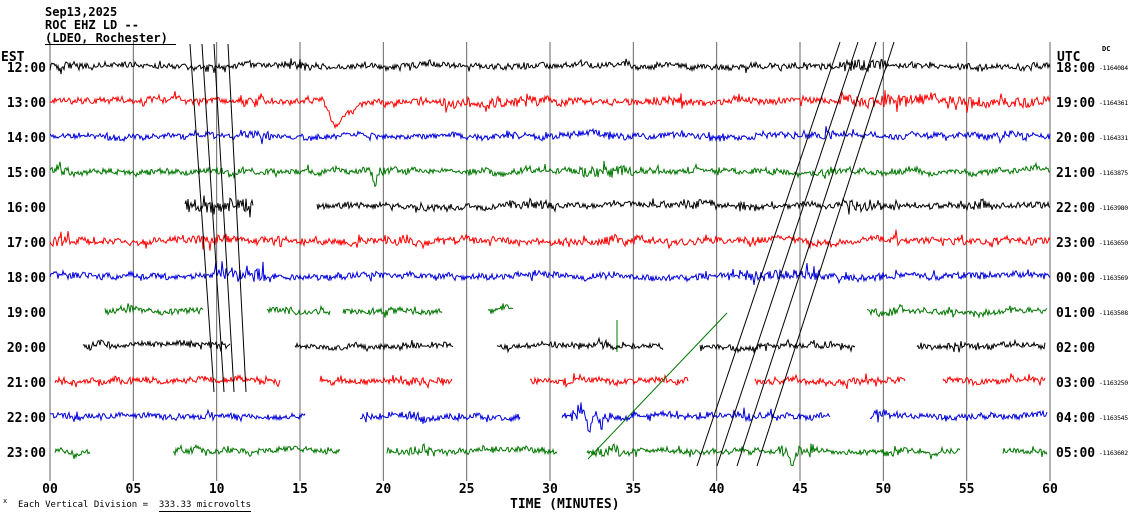 The image size is (1130, 519). I want to click on dc-offset-value: -1163875, so click(1113, 173).